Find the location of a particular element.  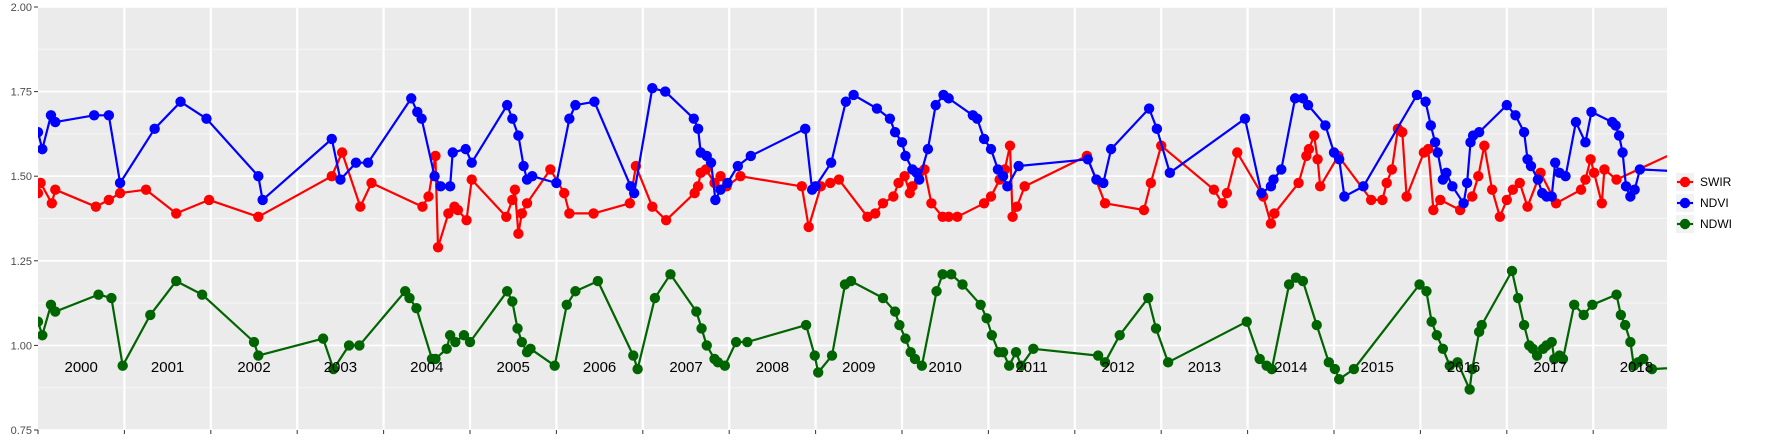

y-tick-label: 1.75 is located at coordinates (21, 93).